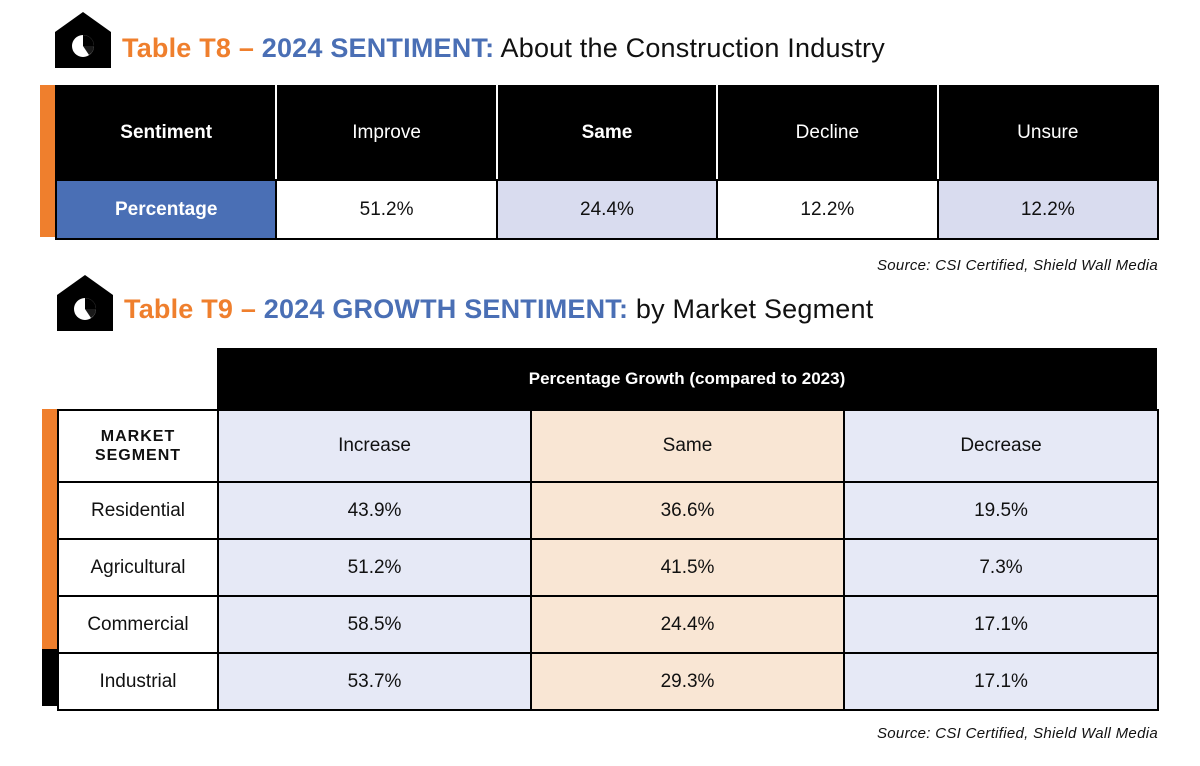 This screenshot has height=766, width=1200. I want to click on header-cell: Decline, so click(827, 133).